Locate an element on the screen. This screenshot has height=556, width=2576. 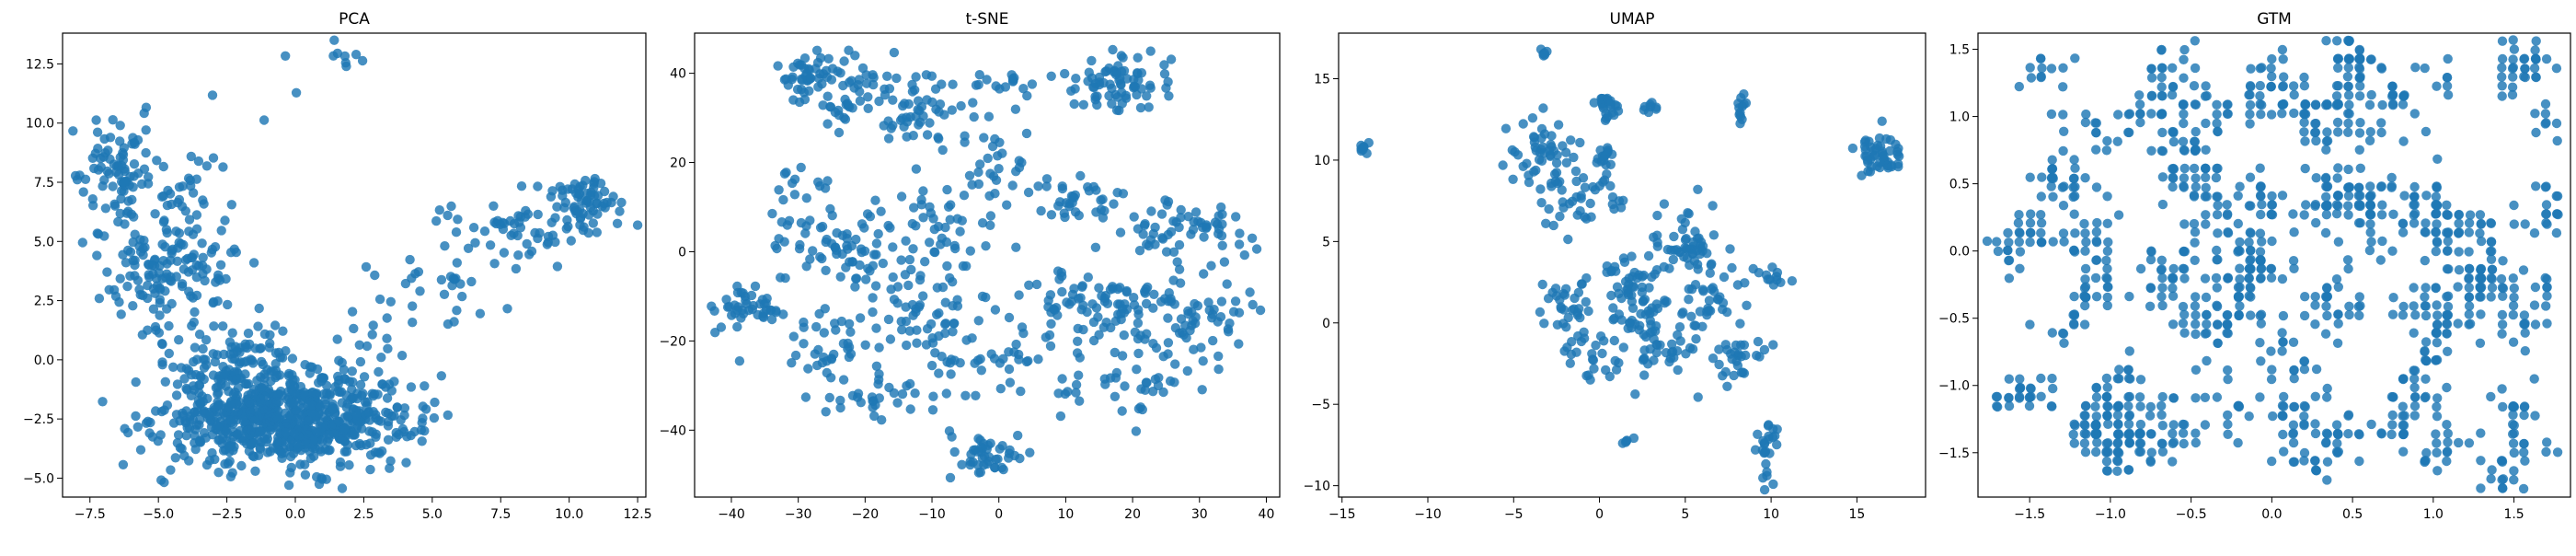
y-tick-label: 0 is located at coordinates (682, 252).